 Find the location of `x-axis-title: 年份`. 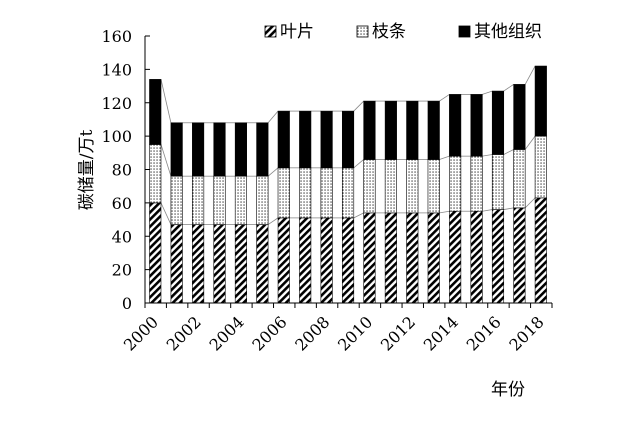

x-axis-title: 年份 is located at coordinates (508, 390).